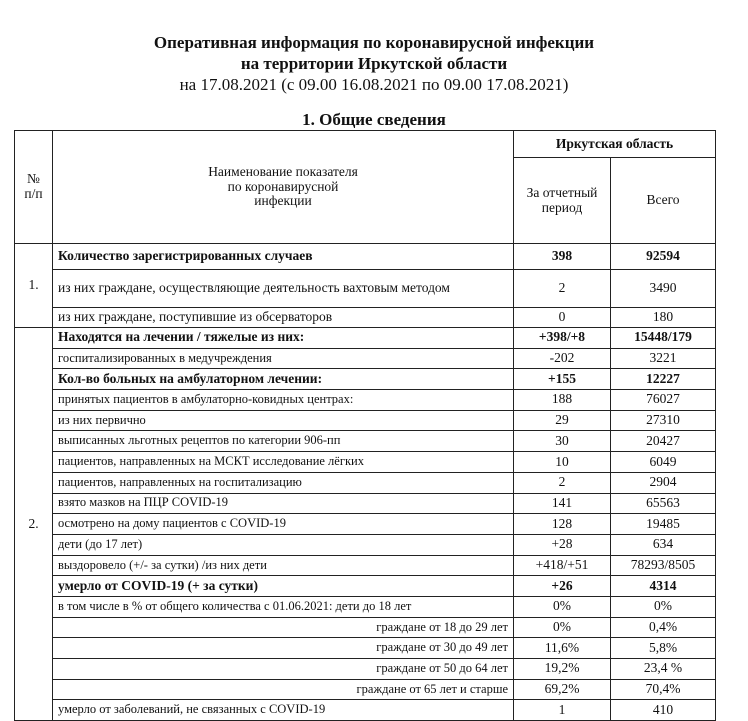 This screenshot has width=748, height=721. What do you see at coordinates (663, 648) in the screenshot?
I see `total-value: 5,8%` at bounding box center [663, 648].